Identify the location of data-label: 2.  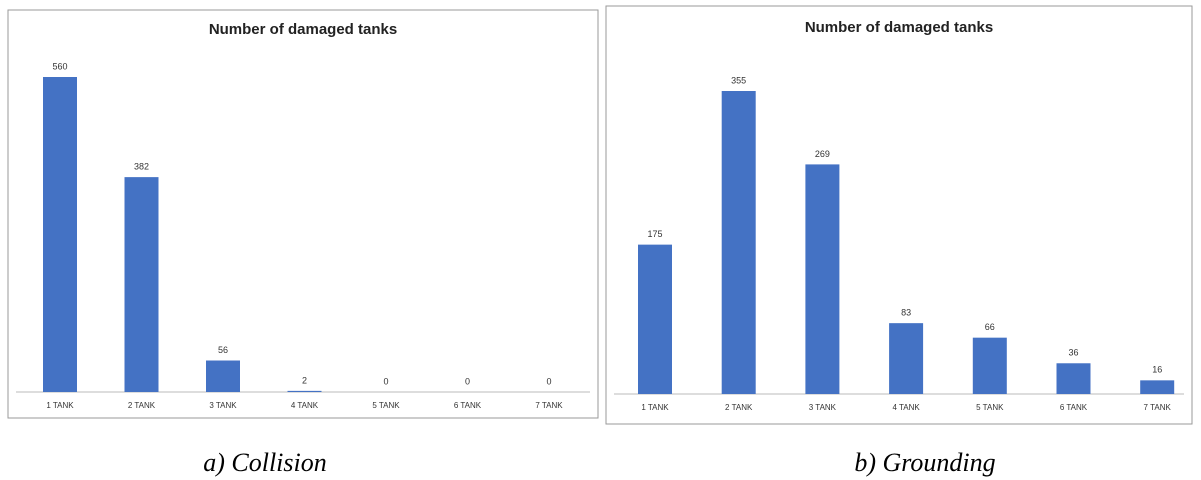
(304, 380).